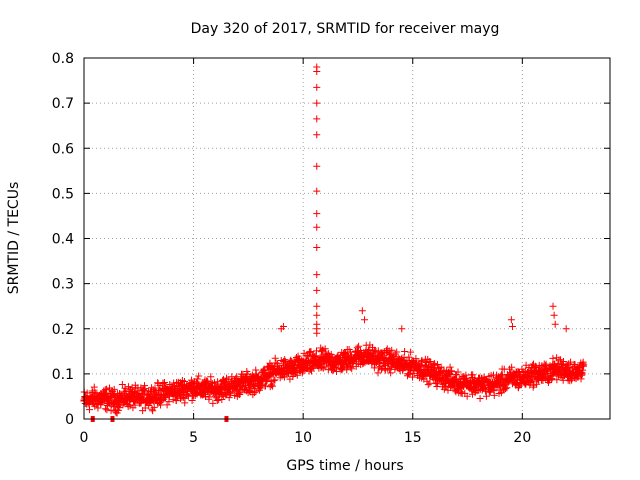 Image resolution: width=640 pixels, height=480 pixels. Describe the element at coordinates (63, 194) in the screenshot. I see `y-tick-label: 0.5` at that location.